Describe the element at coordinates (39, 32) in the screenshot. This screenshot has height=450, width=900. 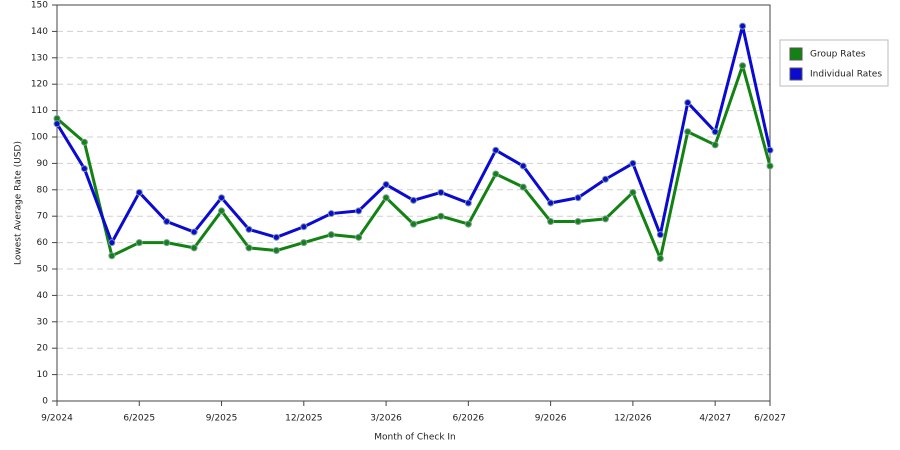
I see `y-tick-label: 140` at that location.